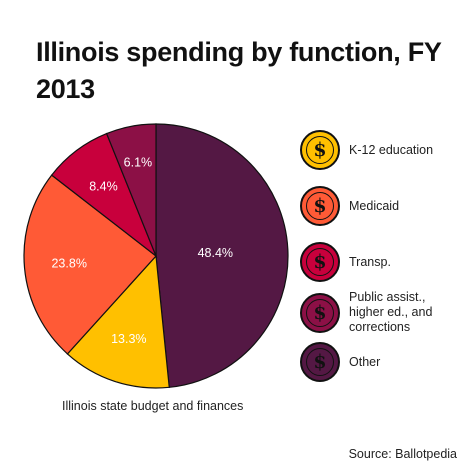 The image size is (475, 475). I want to click on chart-title: Illinois spending by function, FY 2013, so click(239, 70).